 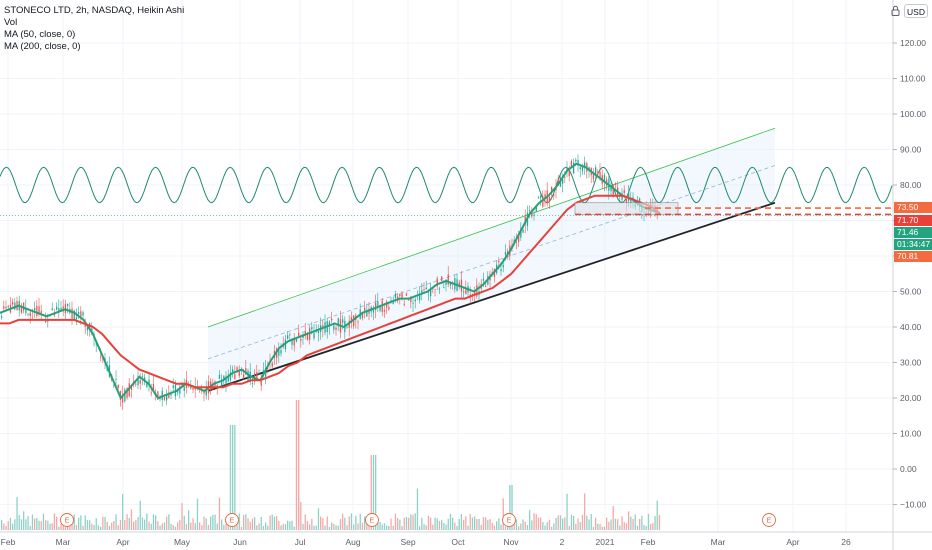 What do you see at coordinates (11, 22) in the screenshot?
I see `legend-vol: Vol` at bounding box center [11, 22].